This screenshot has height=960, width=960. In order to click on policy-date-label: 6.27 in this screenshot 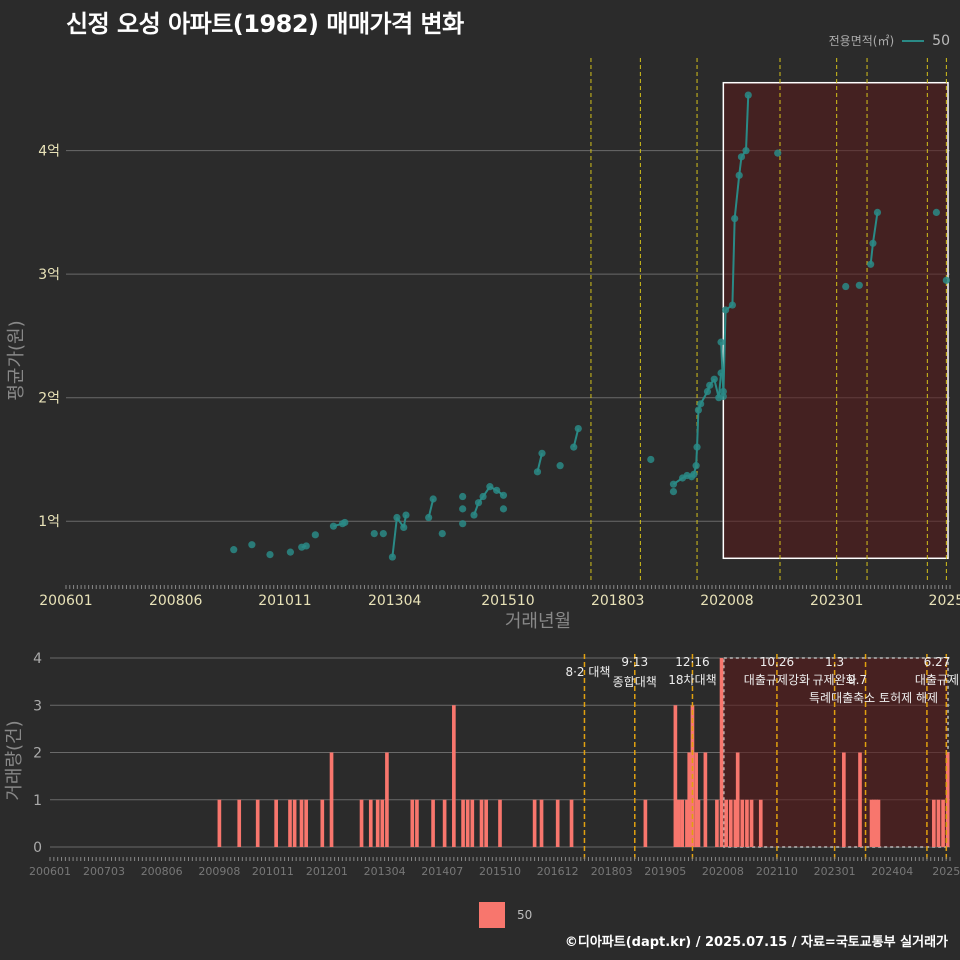, I will do `click(937, 662)`.